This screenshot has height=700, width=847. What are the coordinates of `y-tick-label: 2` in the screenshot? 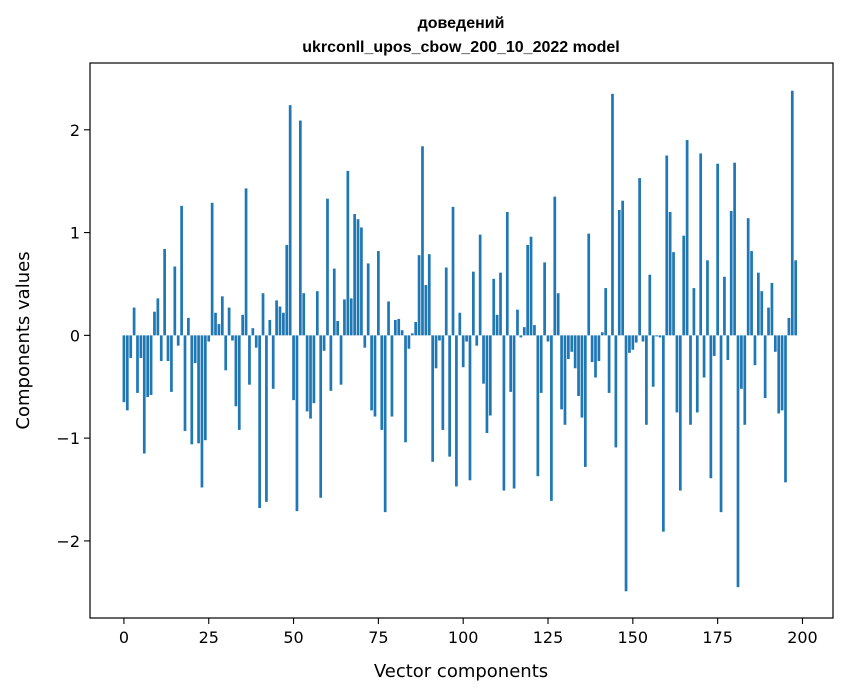 It's located at (75, 130).